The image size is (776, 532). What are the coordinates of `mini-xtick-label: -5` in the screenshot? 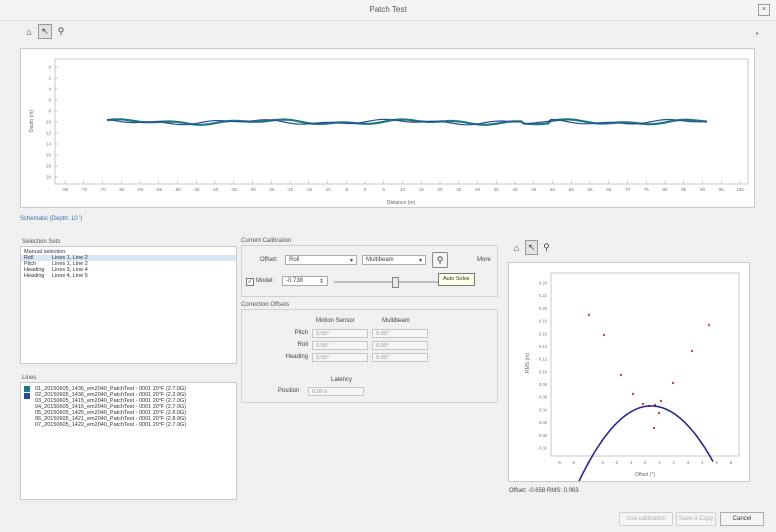 It's located at (573, 462).